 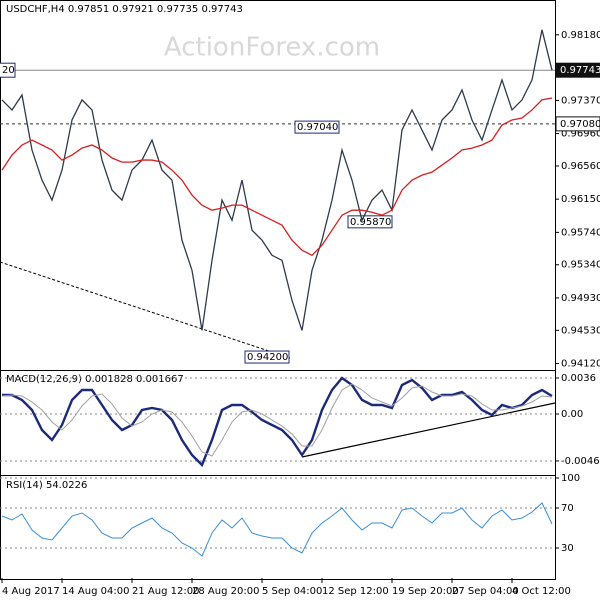 I want to click on y-tick-label: 0.98180, so click(x=580, y=35).